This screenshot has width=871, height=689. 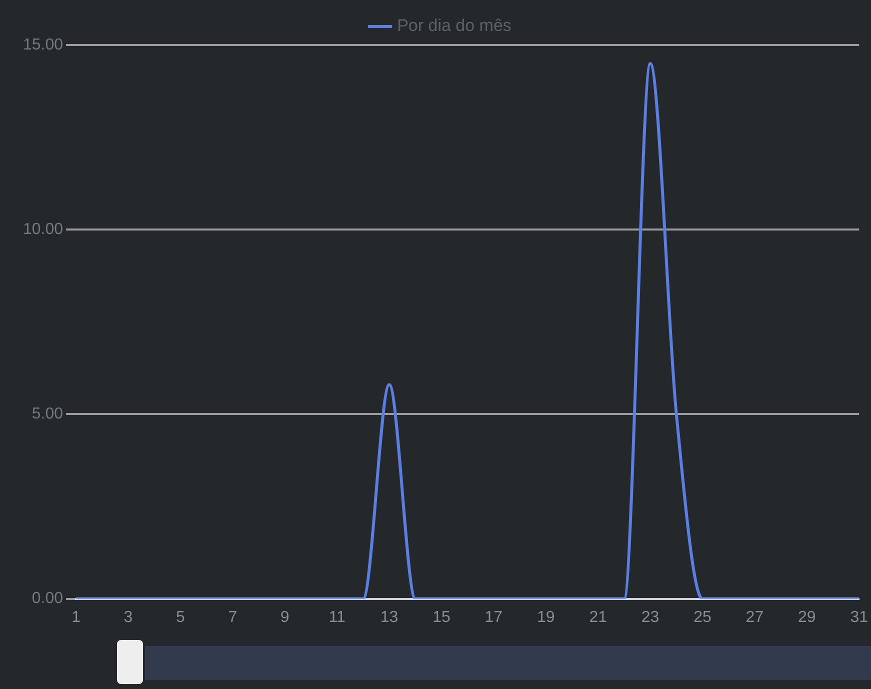 I want to click on x-tick-label: 15, so click(x=441, y=617).